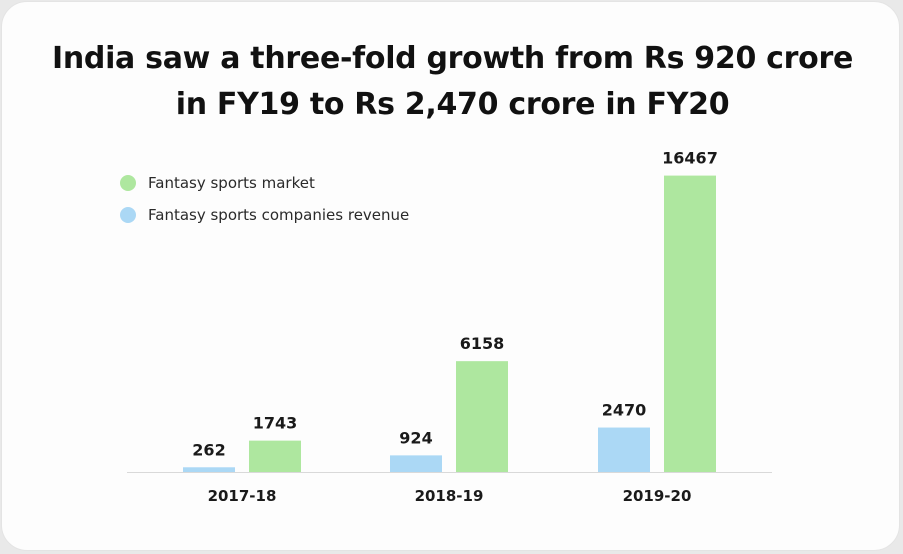  Describe the element at coordinates (279, 215) in the screenshot. I see `legend-label-revenue: Fantasy sports companies revenue` at that location.